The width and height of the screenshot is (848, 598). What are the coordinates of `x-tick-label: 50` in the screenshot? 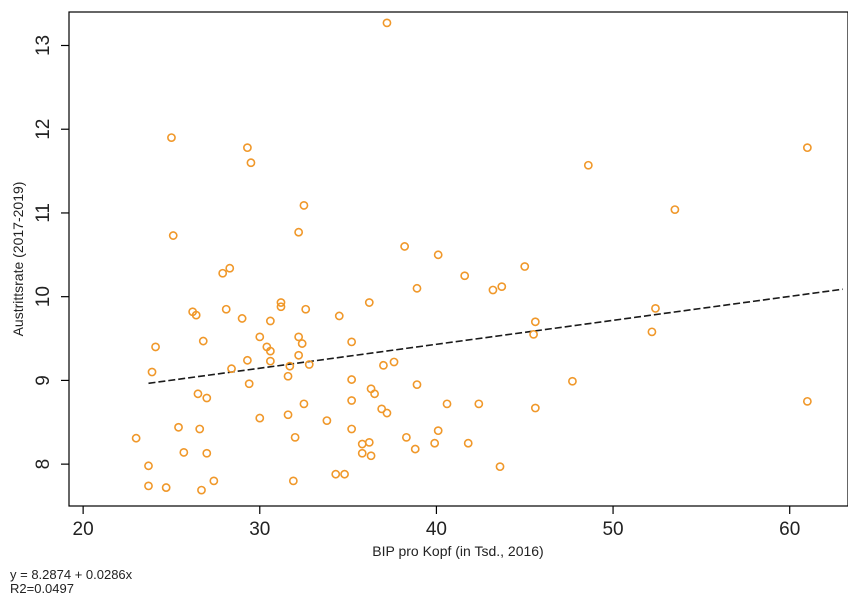 It's located at (612, 529).